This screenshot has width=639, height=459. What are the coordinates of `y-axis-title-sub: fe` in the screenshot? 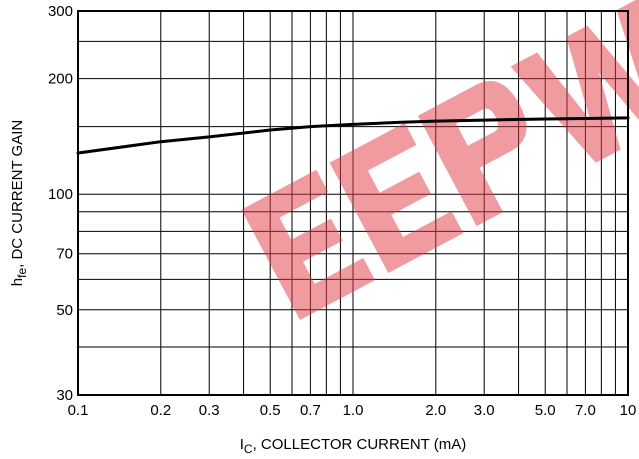 It's located at (22, 273).